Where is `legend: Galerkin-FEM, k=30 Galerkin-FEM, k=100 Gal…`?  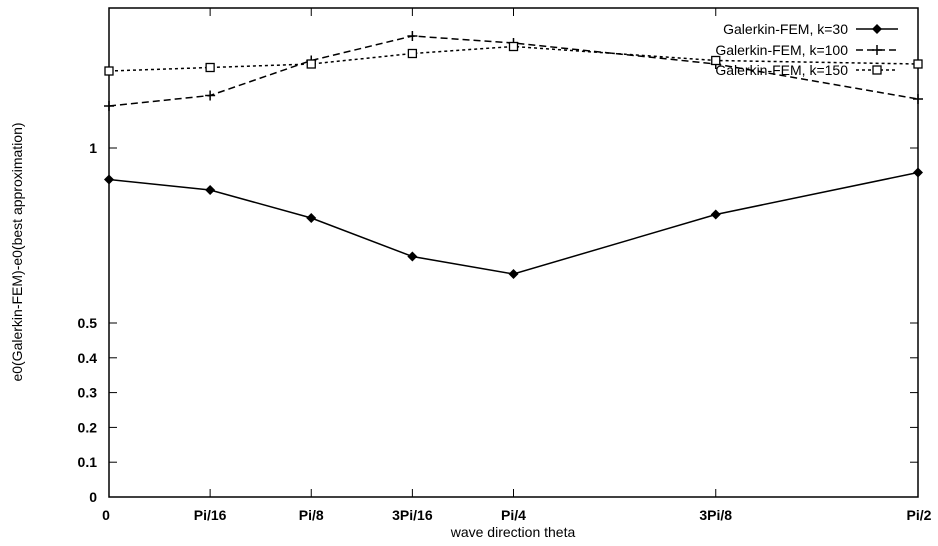
legend: Galerkin-FEM, k=30 Galerkin-FEM, k=100 Gal… is located at coordinates (806, 49).